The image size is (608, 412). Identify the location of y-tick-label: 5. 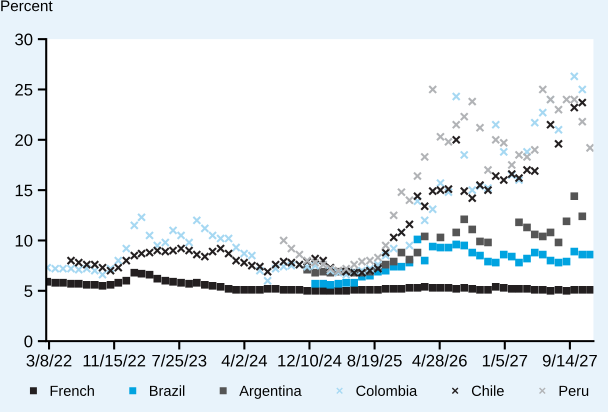
(28, 291).